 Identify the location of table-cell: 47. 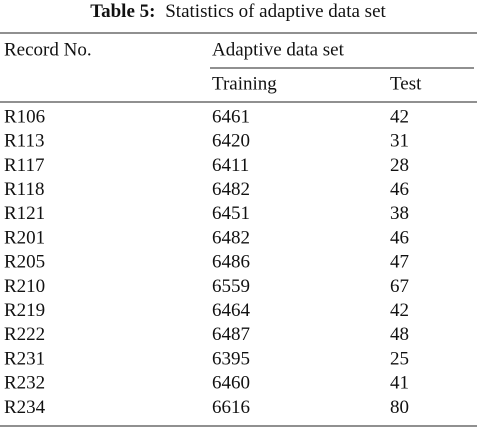
(399, 262).